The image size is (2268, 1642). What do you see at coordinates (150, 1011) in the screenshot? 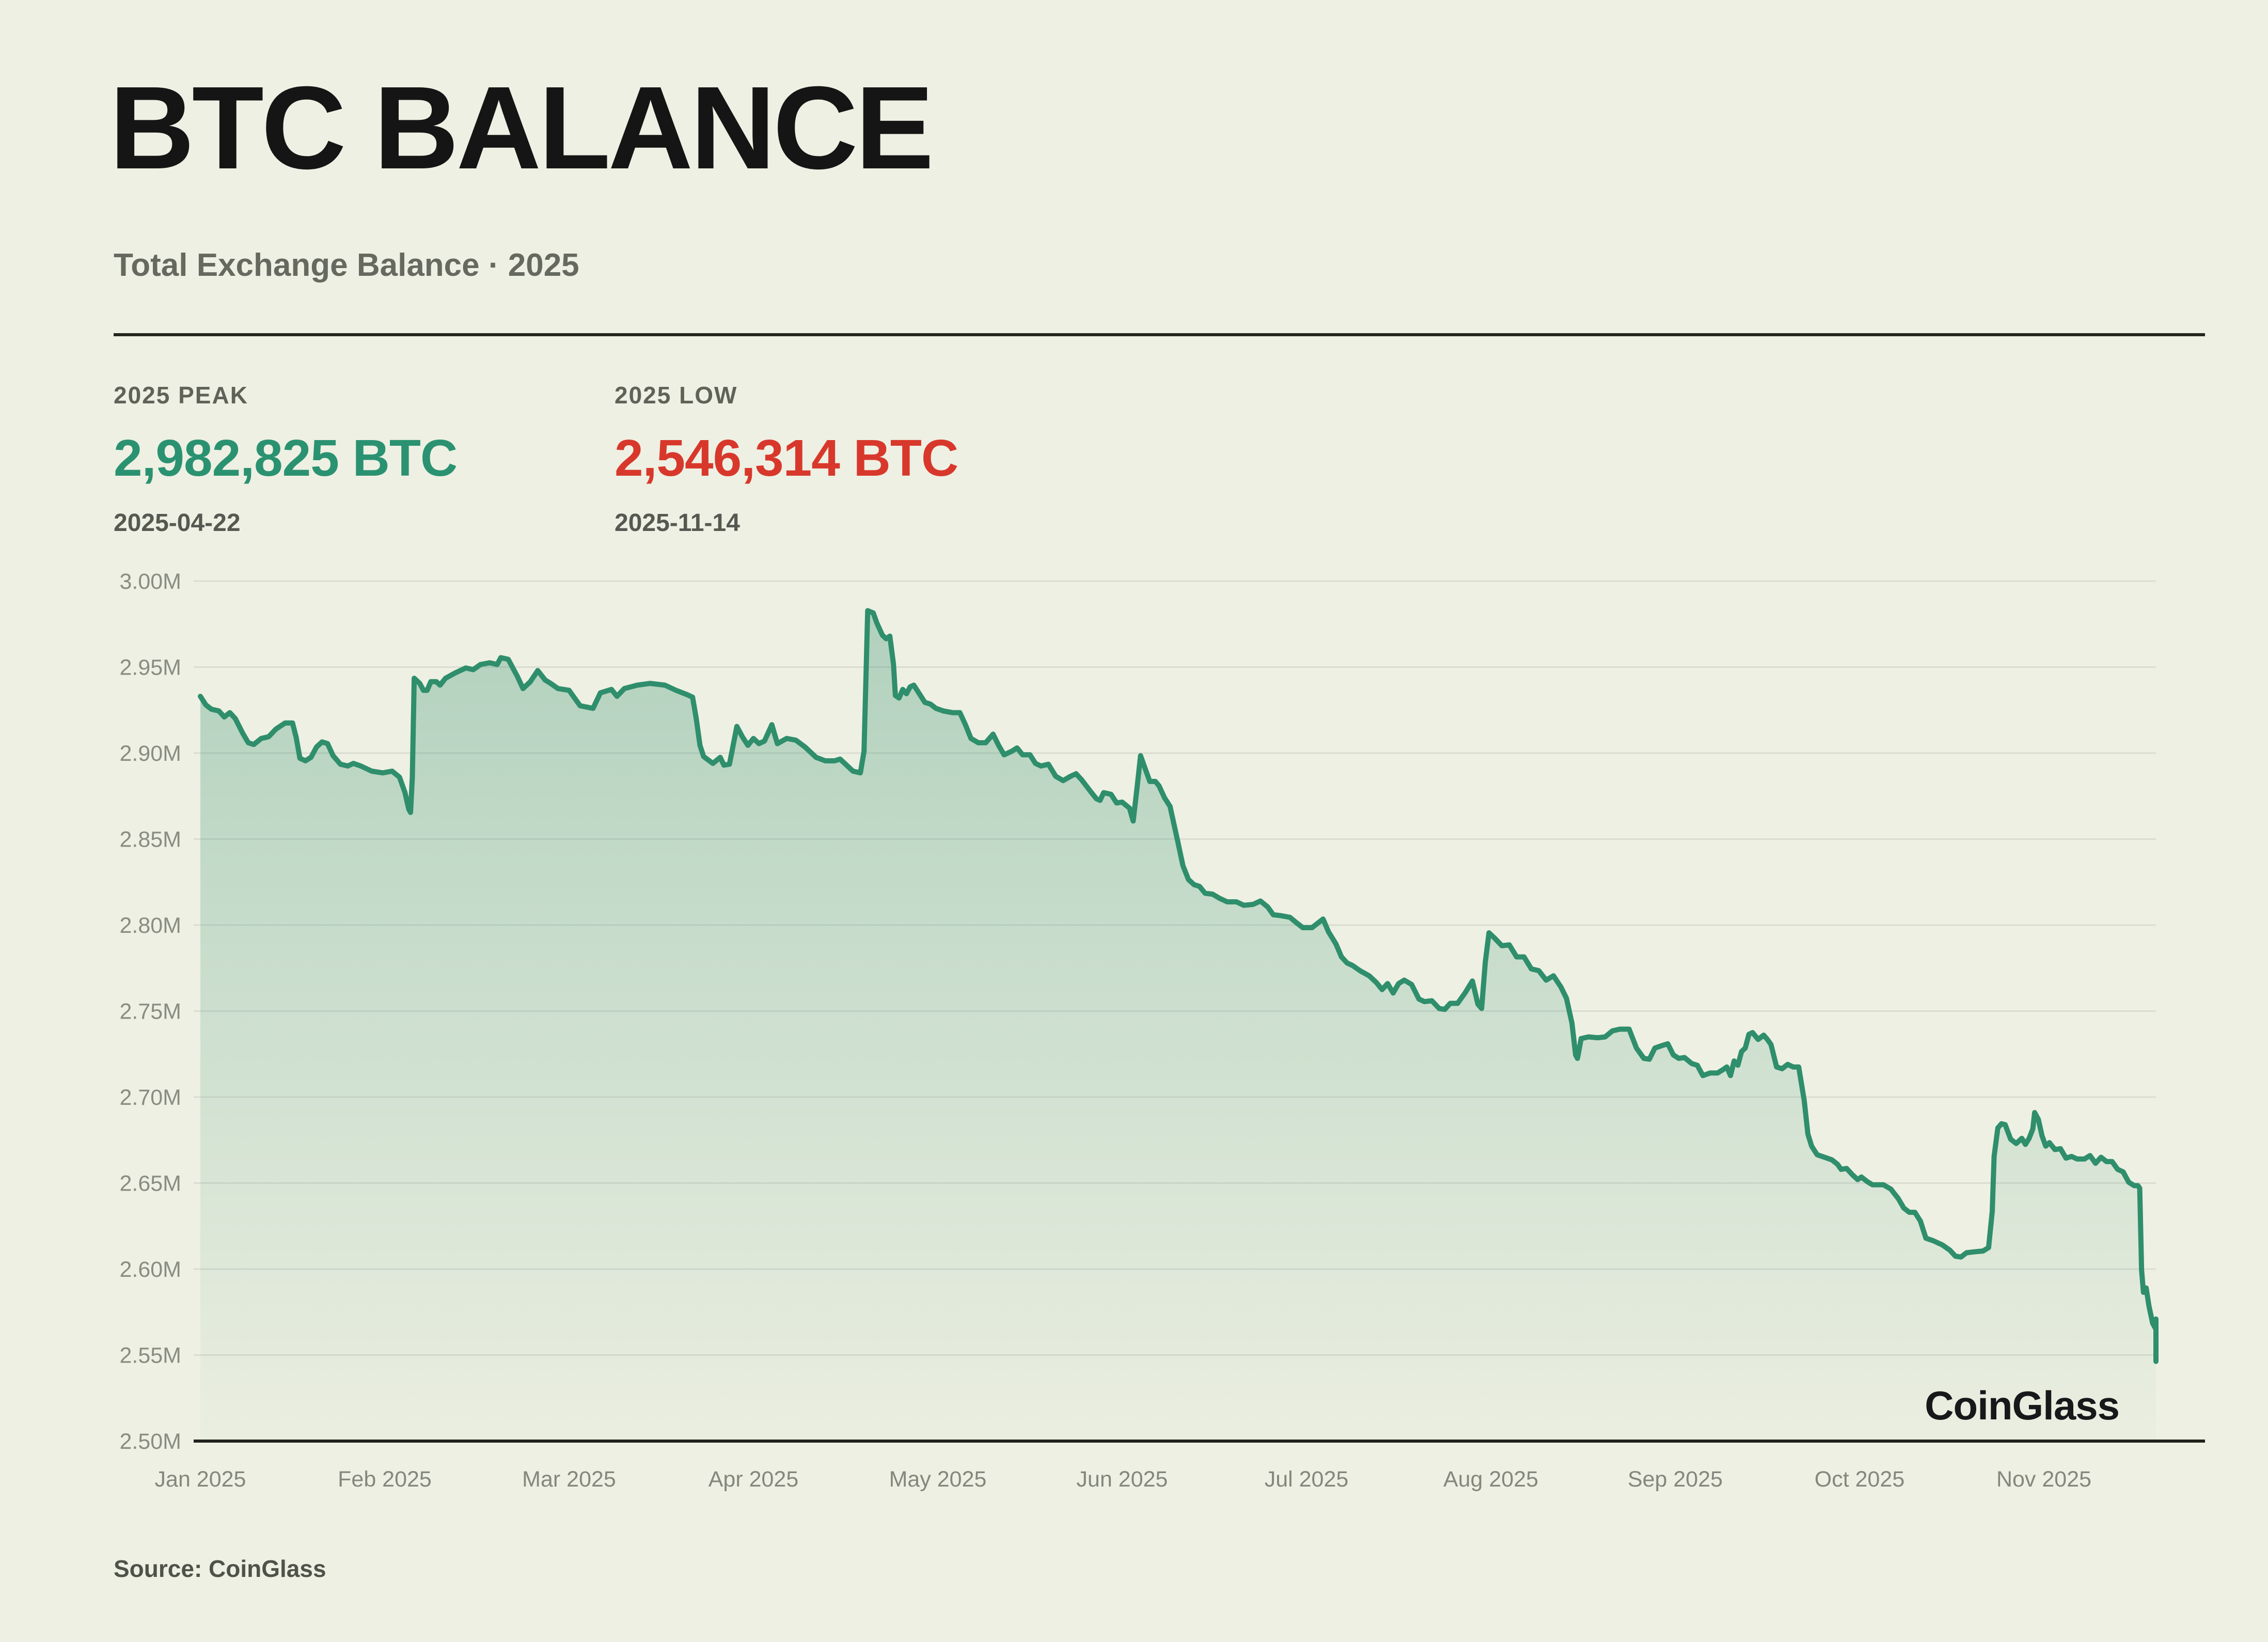
I see `y-axis-label: 2.75M` at bounding box center [150, 1011].